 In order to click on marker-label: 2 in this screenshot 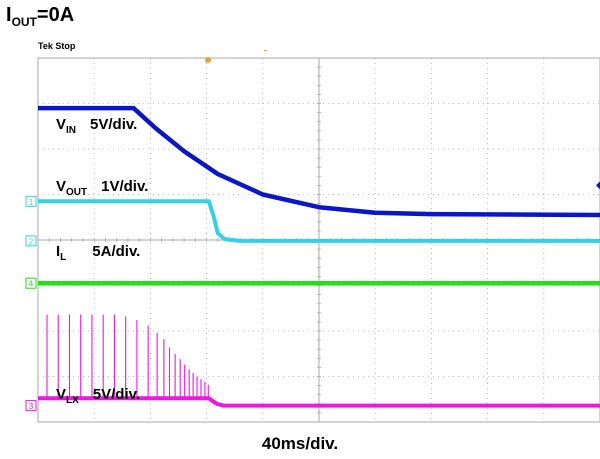, I will do `click(31, 241)`.